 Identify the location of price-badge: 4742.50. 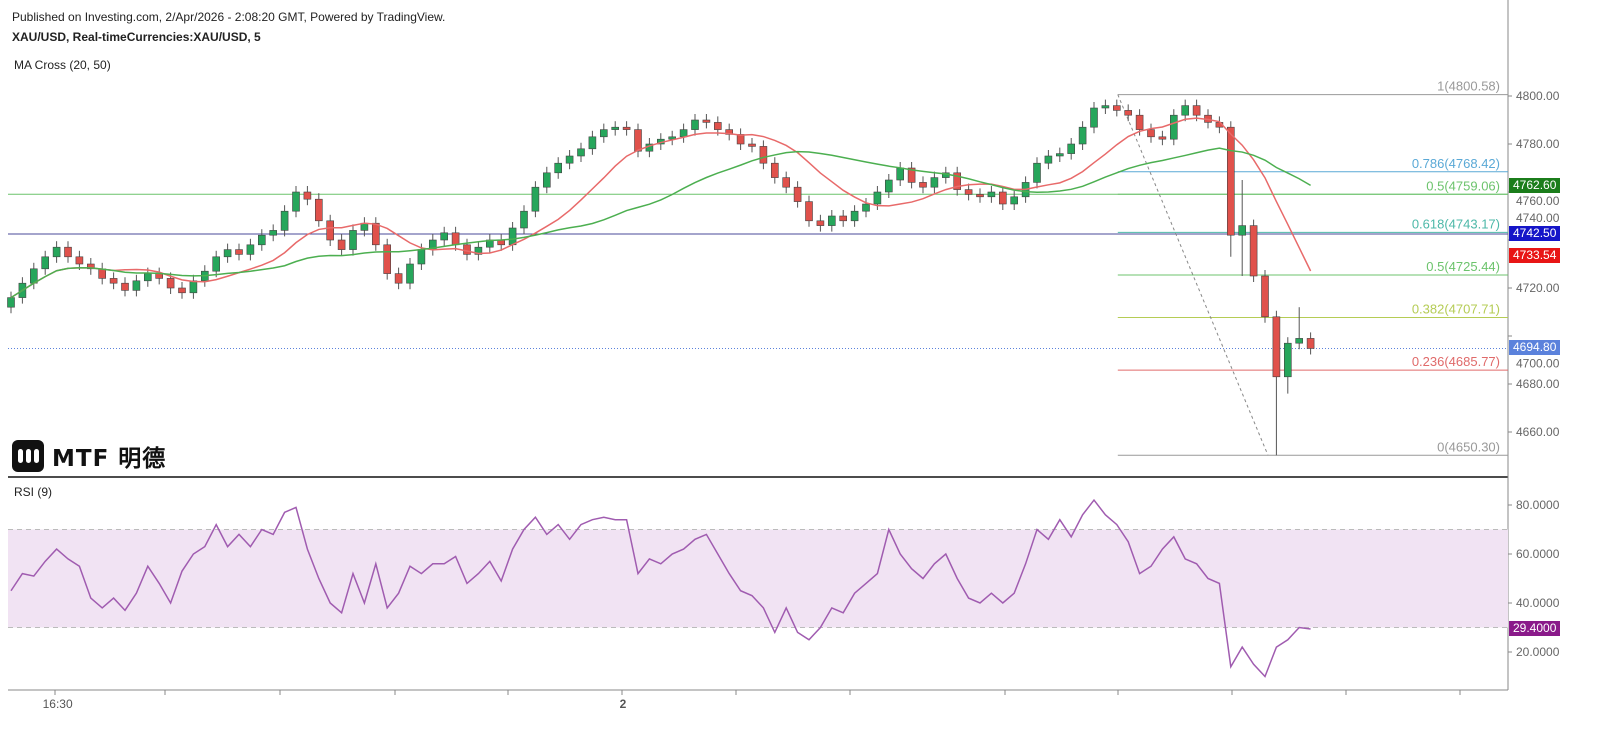
(1535, 233).